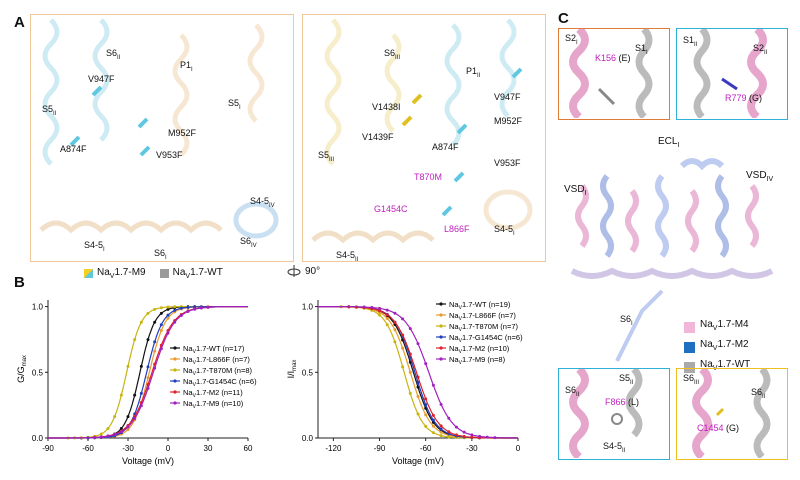 This screenshot has height=480, width=800. I want to click on panel-c-topleft-box: S2I S1I K156 (E), so click(614, 73).